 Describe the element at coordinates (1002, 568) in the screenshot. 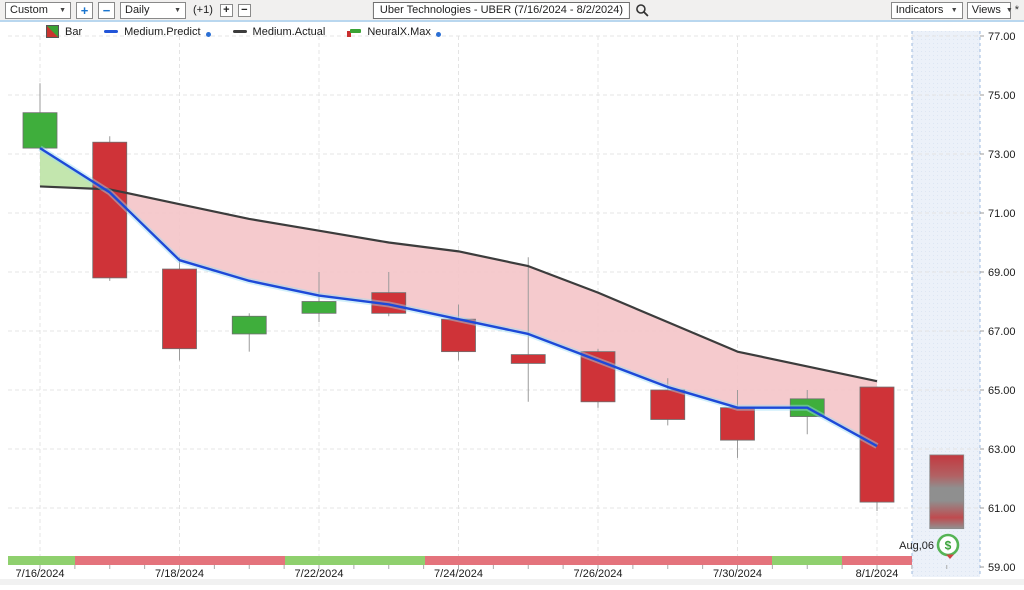

I see `svg-text: 59.00` at that location.